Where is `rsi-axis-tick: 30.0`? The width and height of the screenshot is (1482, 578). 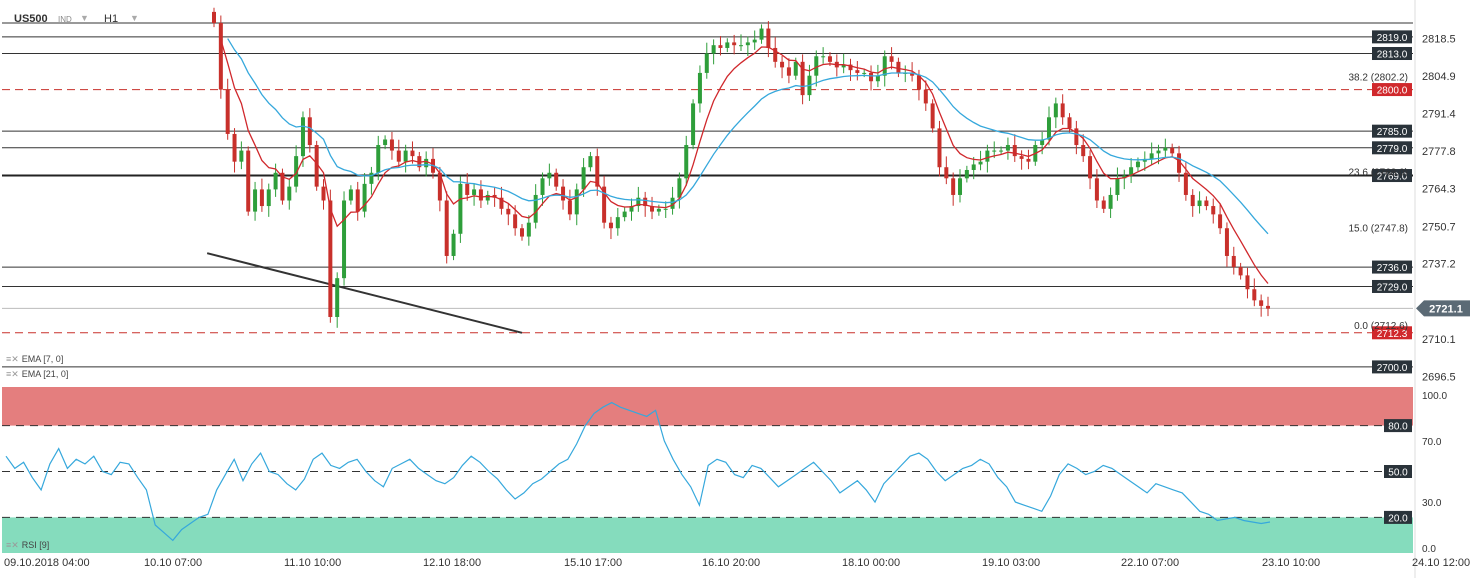
rsi-axis-tick: 30.0 is located at coordinates (1432, 503).